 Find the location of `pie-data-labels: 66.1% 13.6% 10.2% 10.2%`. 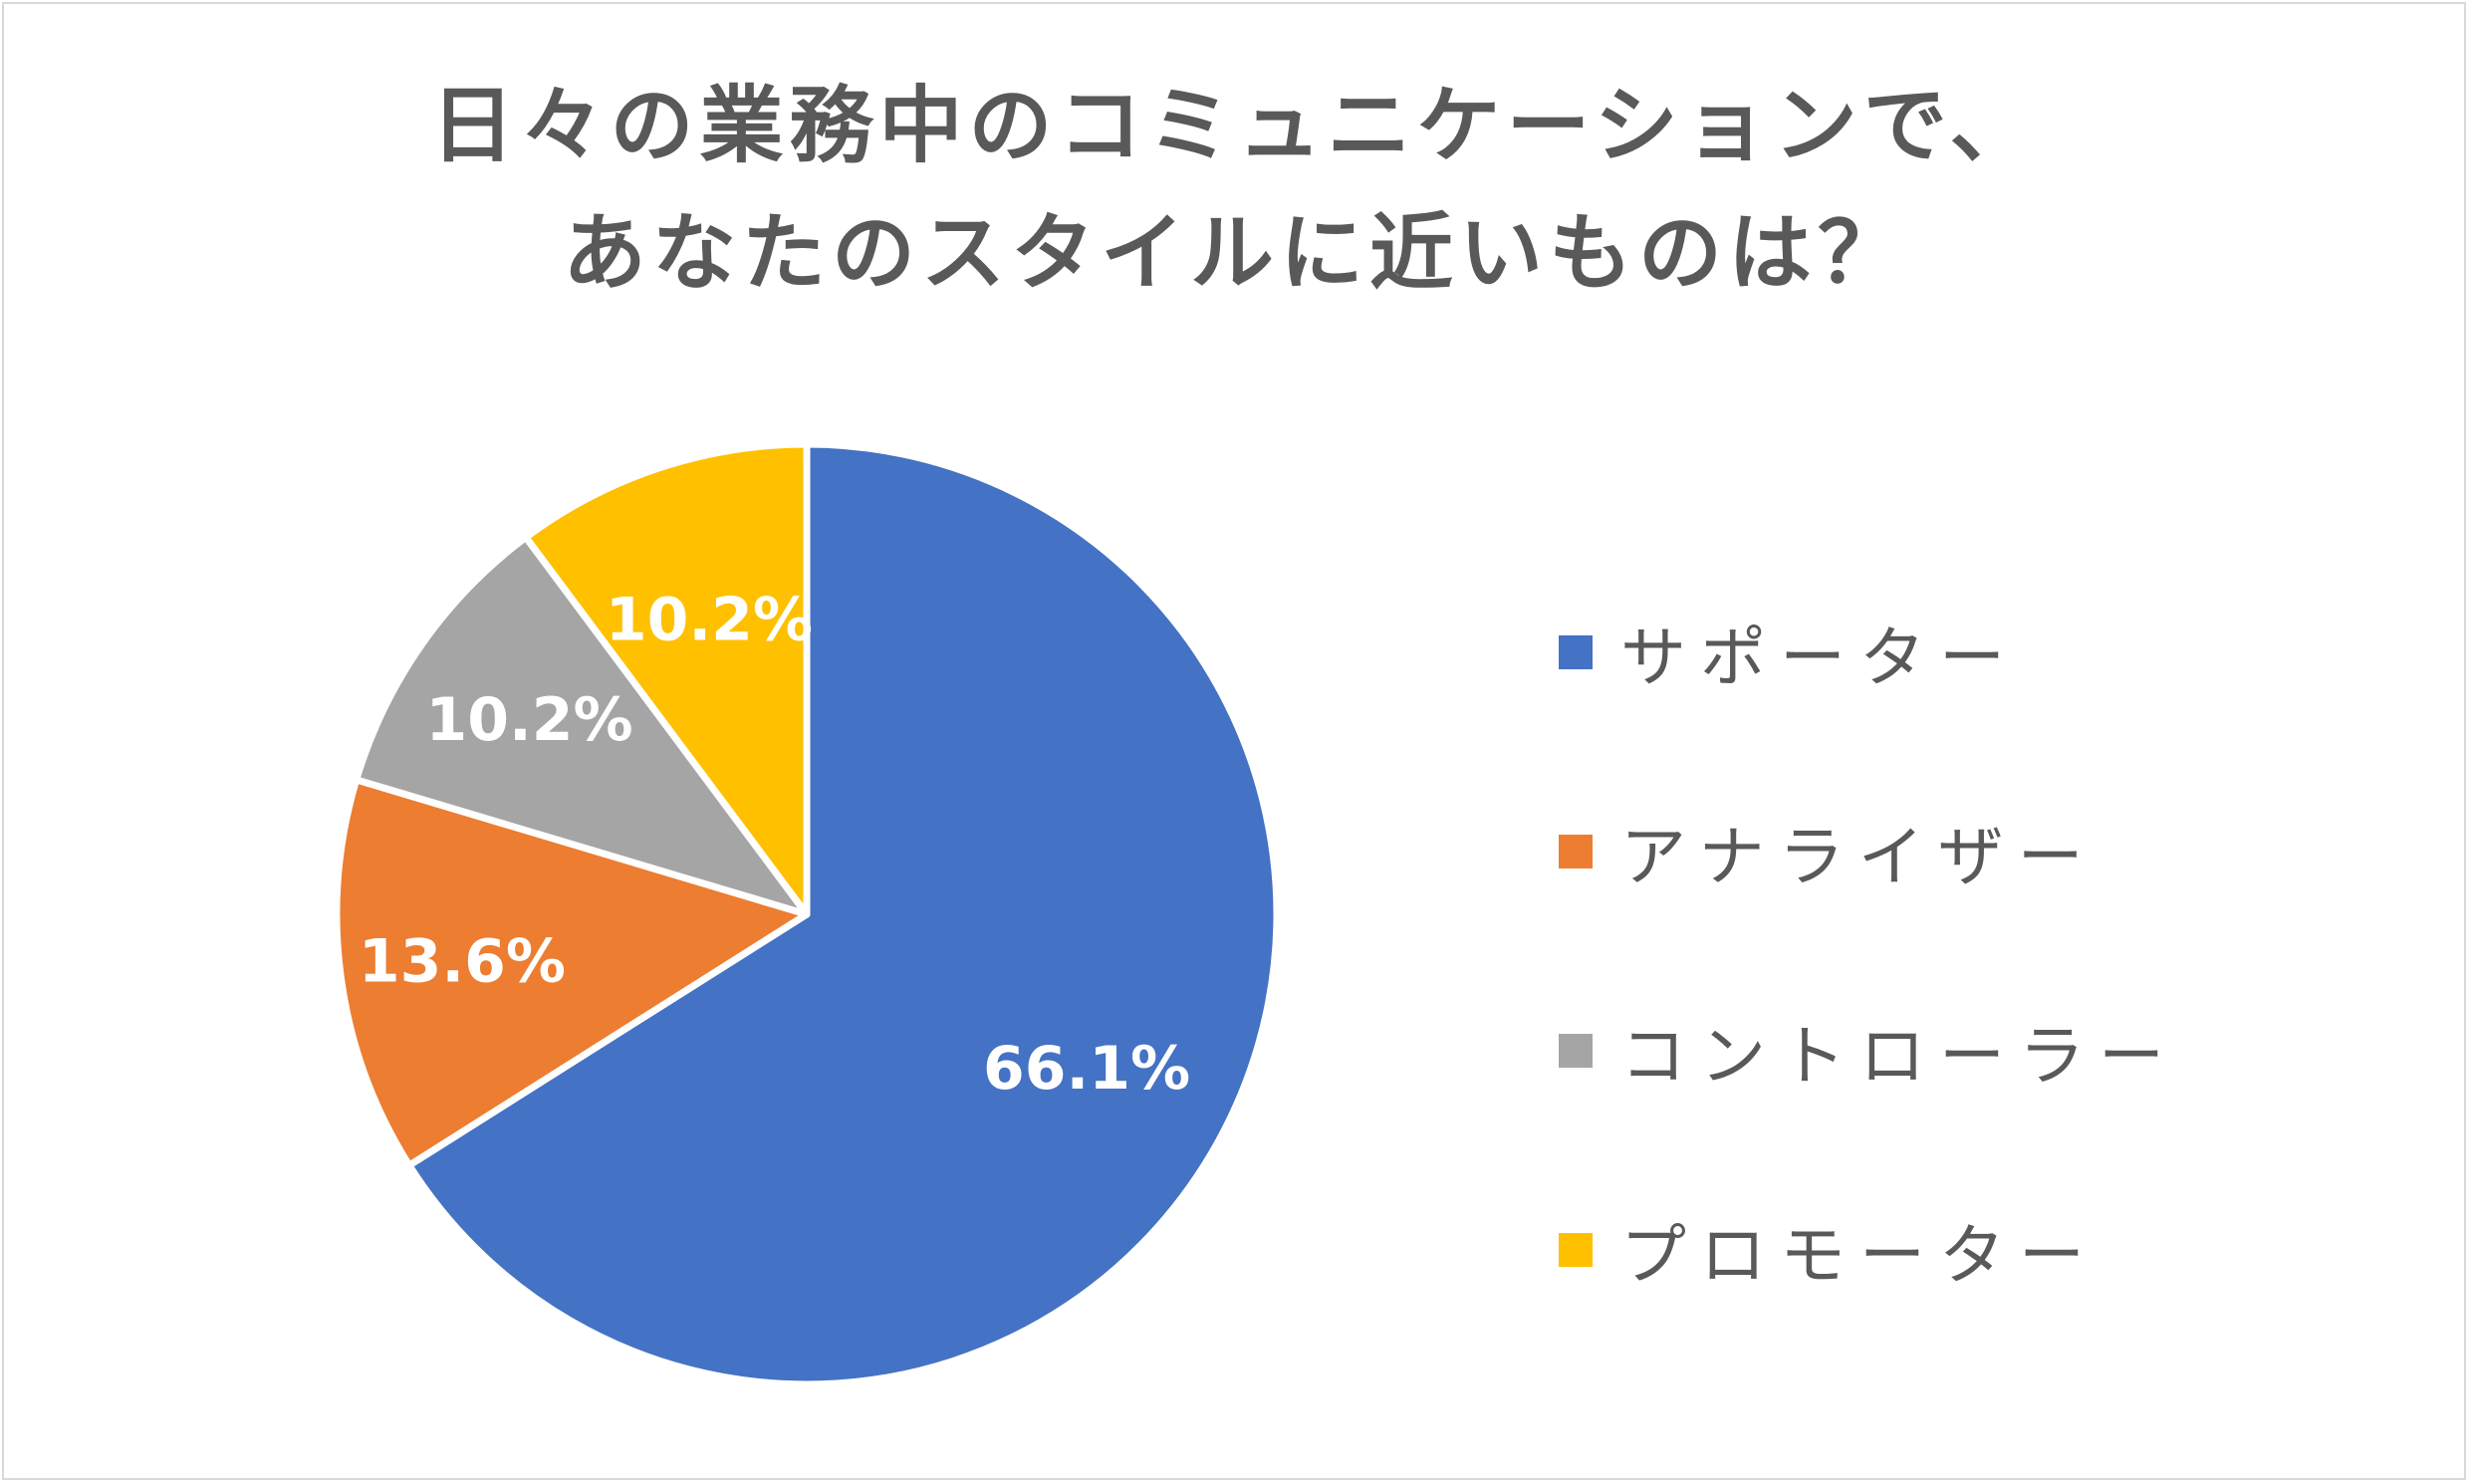

pie-data-labels: 66.1% 13.6% 10.2% 10.2% is located at coordinates (774, 844).